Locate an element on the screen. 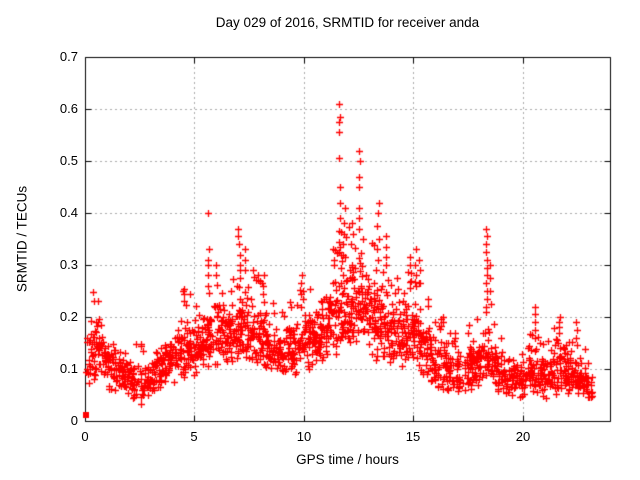 The width and height of the screenshot is (640, 480). x-axis-label: GPS time / hours is located at coordinates (347, 459).